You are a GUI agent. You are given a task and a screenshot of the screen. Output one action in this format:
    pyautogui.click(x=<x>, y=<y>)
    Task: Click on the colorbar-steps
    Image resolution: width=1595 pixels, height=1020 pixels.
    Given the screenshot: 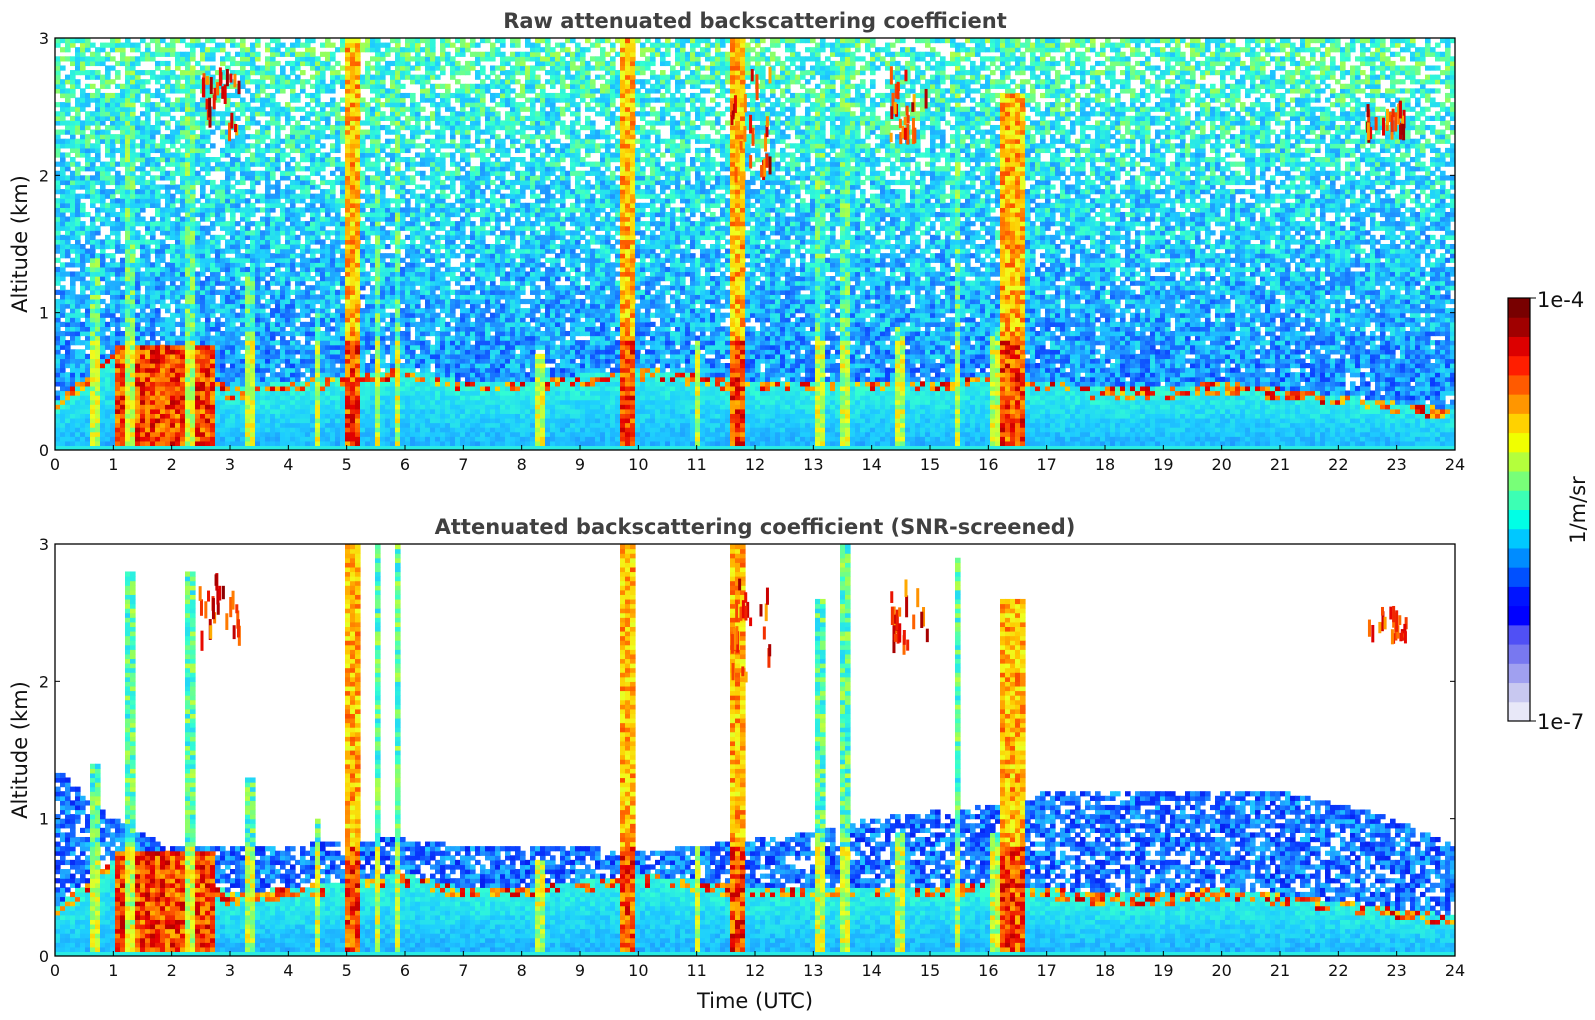 What is the action you would take?
    pyautogui.click(x=1519, y=510)
    